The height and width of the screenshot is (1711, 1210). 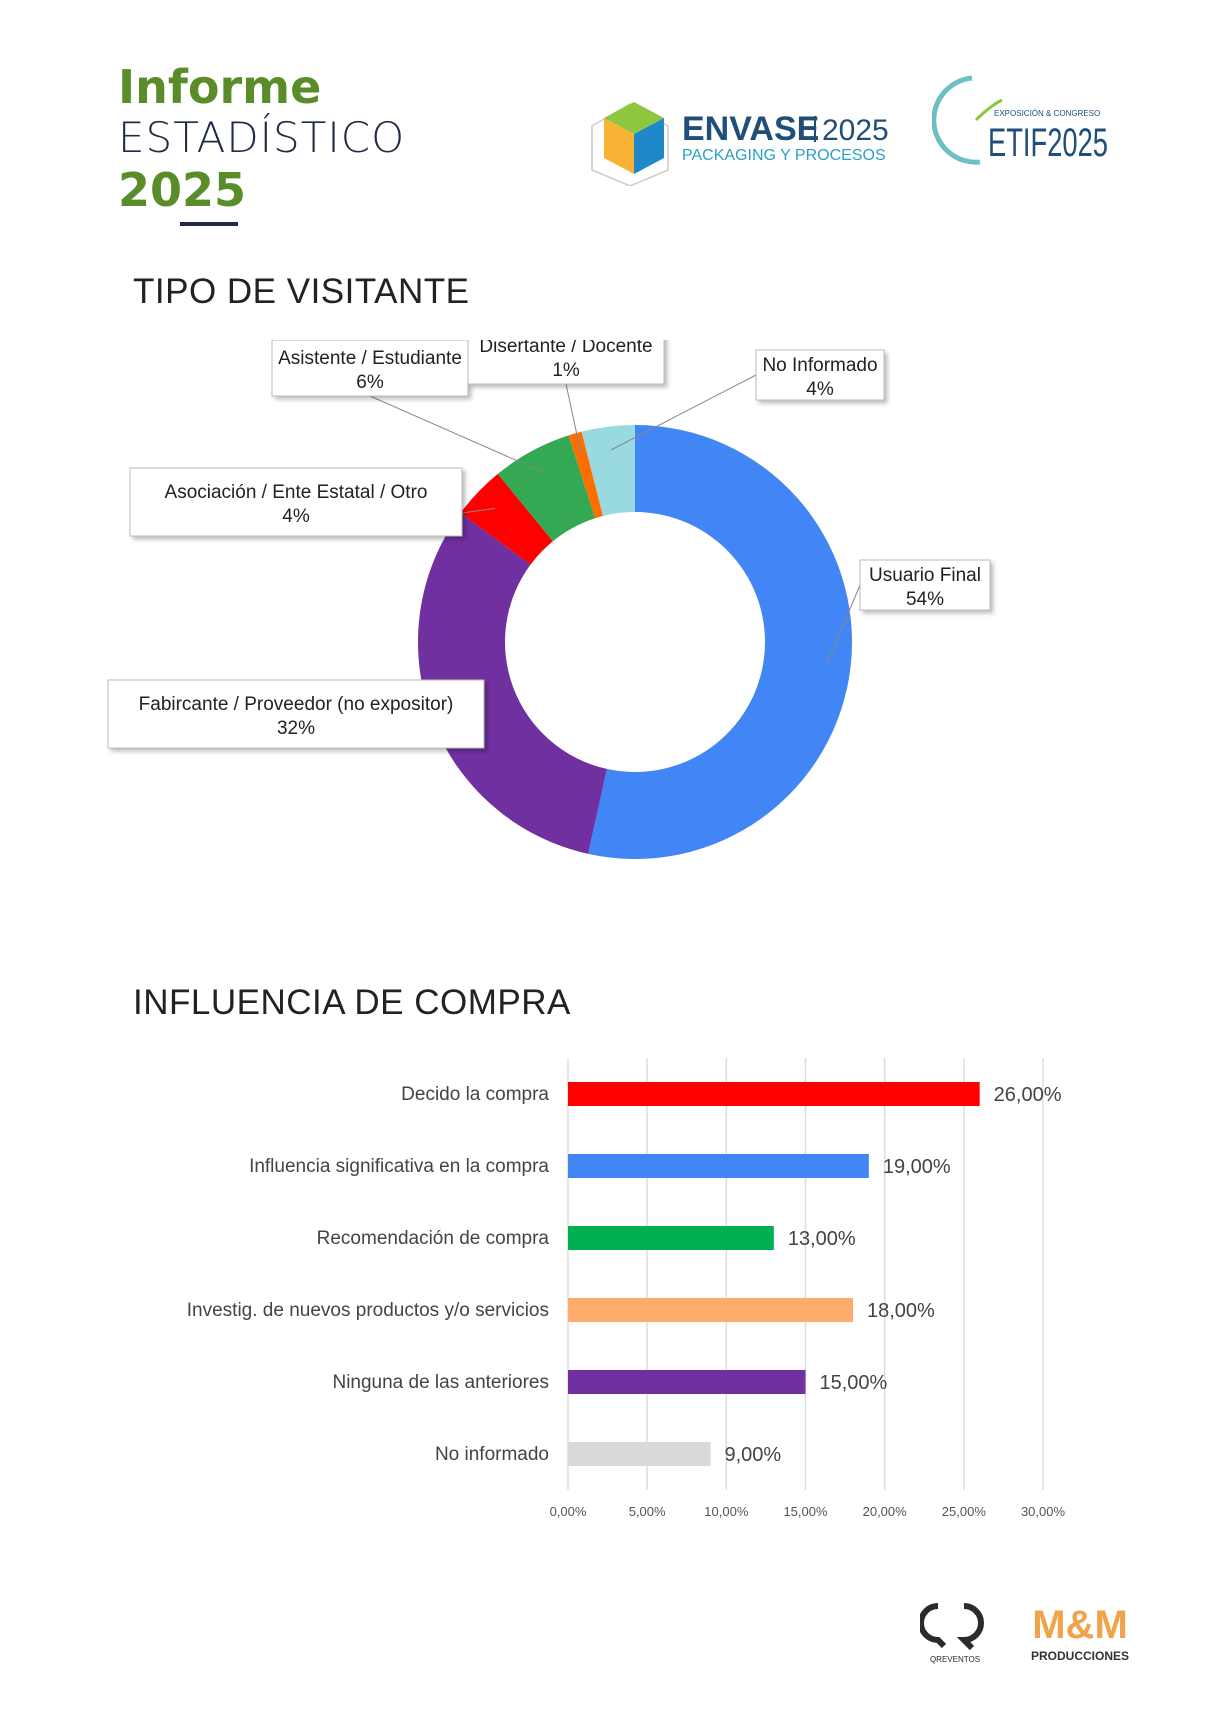 I want to click on bar-value-label: 26,00%, so click(x=1028, y=1095).